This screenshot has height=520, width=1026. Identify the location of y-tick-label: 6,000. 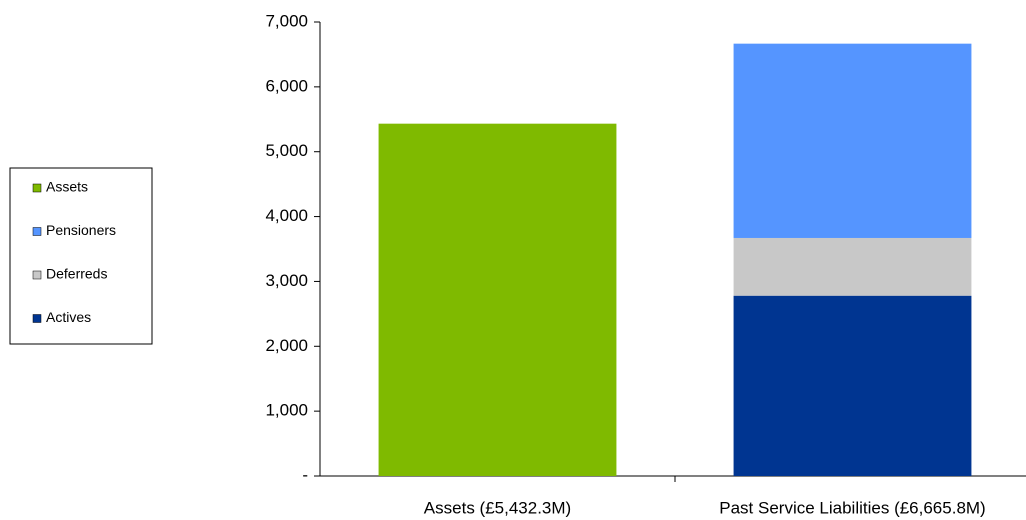
(286, 85).